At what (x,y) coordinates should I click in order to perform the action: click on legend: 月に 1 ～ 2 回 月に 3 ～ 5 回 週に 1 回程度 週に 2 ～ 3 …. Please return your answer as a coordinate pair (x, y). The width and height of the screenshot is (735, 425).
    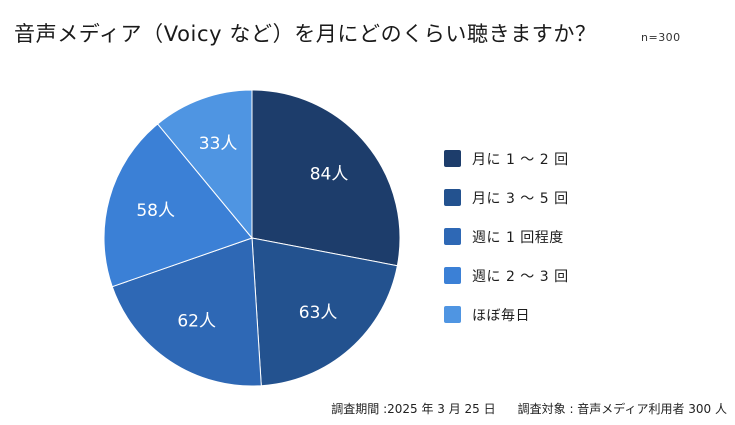
    Looking at the image, I should click on (506, 237).